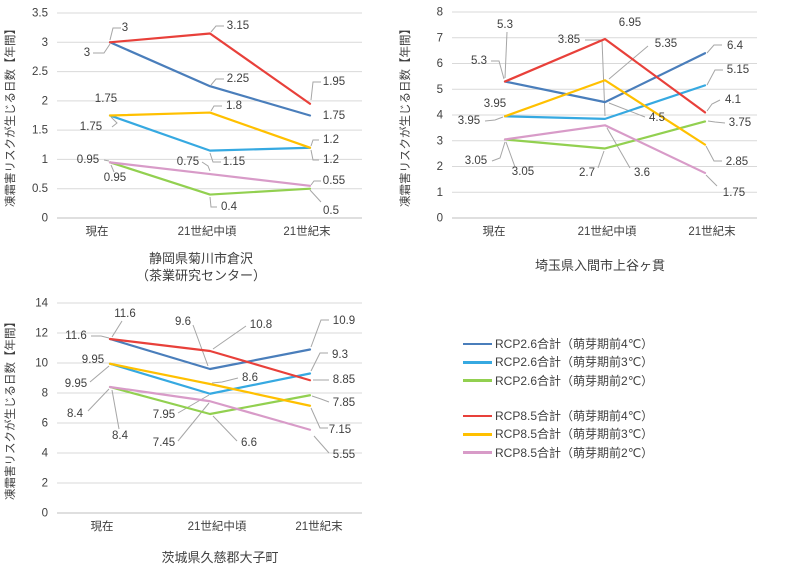 The height and width of the screenshot is (580, 790). Describe the element at coordinates (120, 436) in the screenshot. I see `data-label: 8.4` at that location.